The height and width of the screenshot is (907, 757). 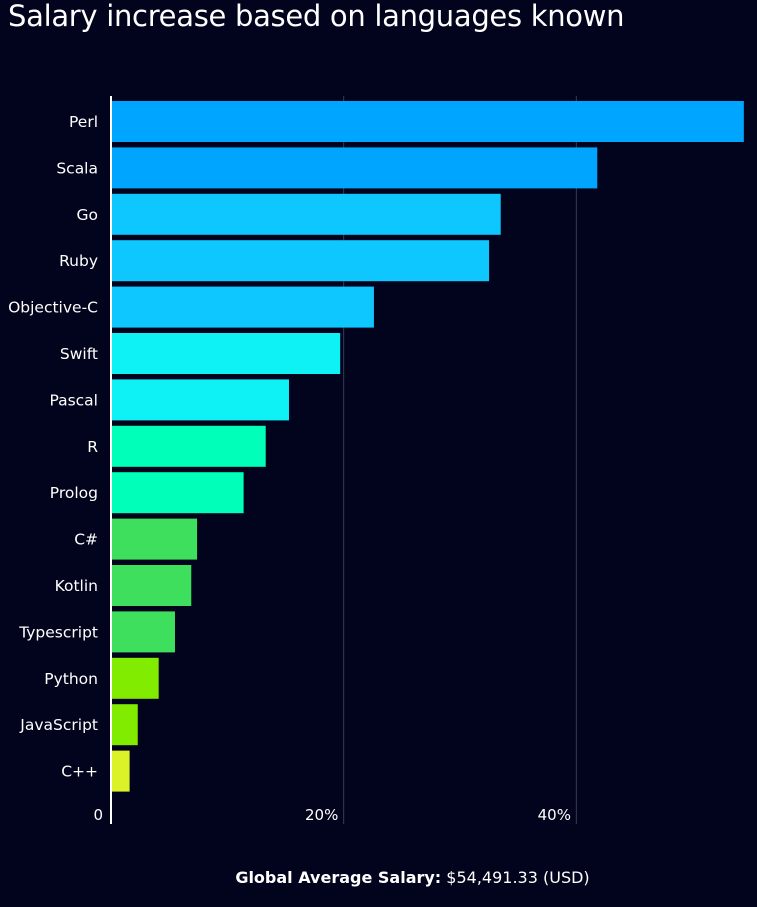 What do you see at coordinates (79, 772) in the screenshot?
I see `category-label: C++` at bounding box center [79, 772].